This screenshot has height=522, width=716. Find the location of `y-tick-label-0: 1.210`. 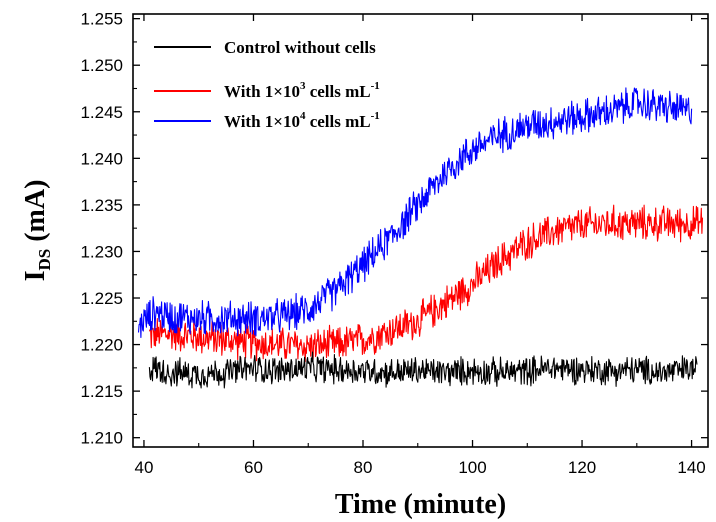

y-tick-label-0: 1.210 is located at coordinates (101, 438).